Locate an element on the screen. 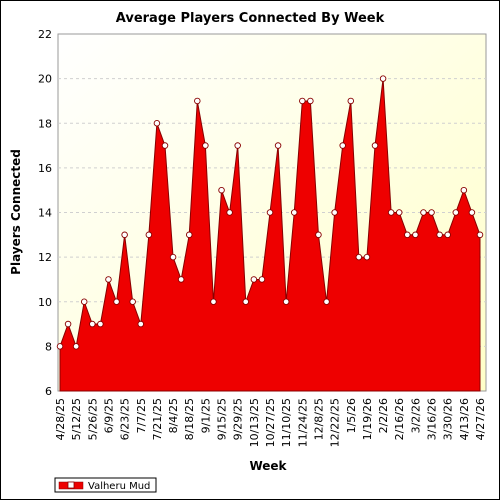 Image resolution: width=500 pixels, height=500 pixels. x-tick-label: 6/23/25 is located at coordinates (125, 419).